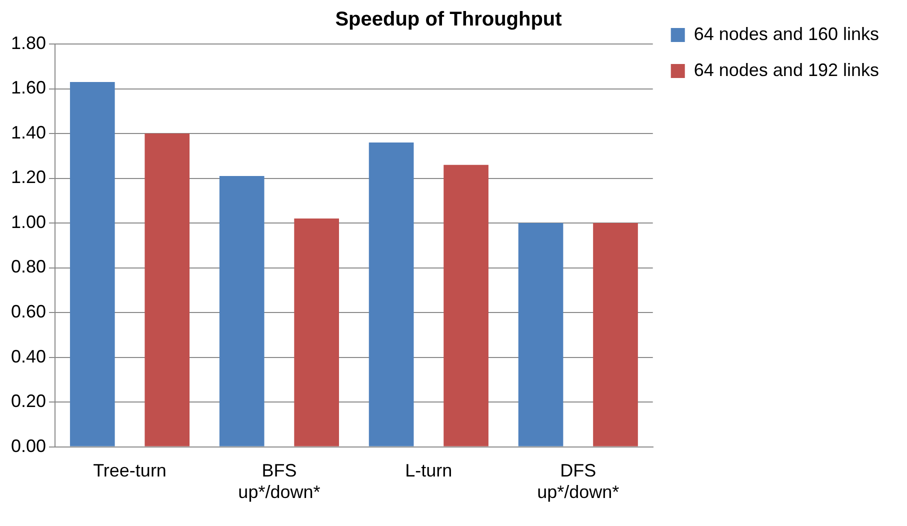 This screenshot has height=526, width=907. I want to click on legend-label: 64 nodes and 160 links, so click(787, 34).